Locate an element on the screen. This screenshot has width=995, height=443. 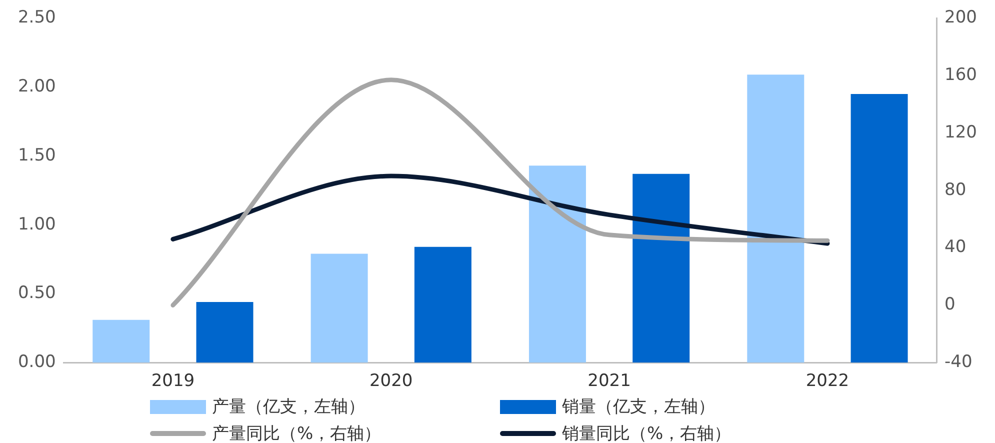
legend-label: 产量（亿支，左轴） is located at coordinates (288, 407).